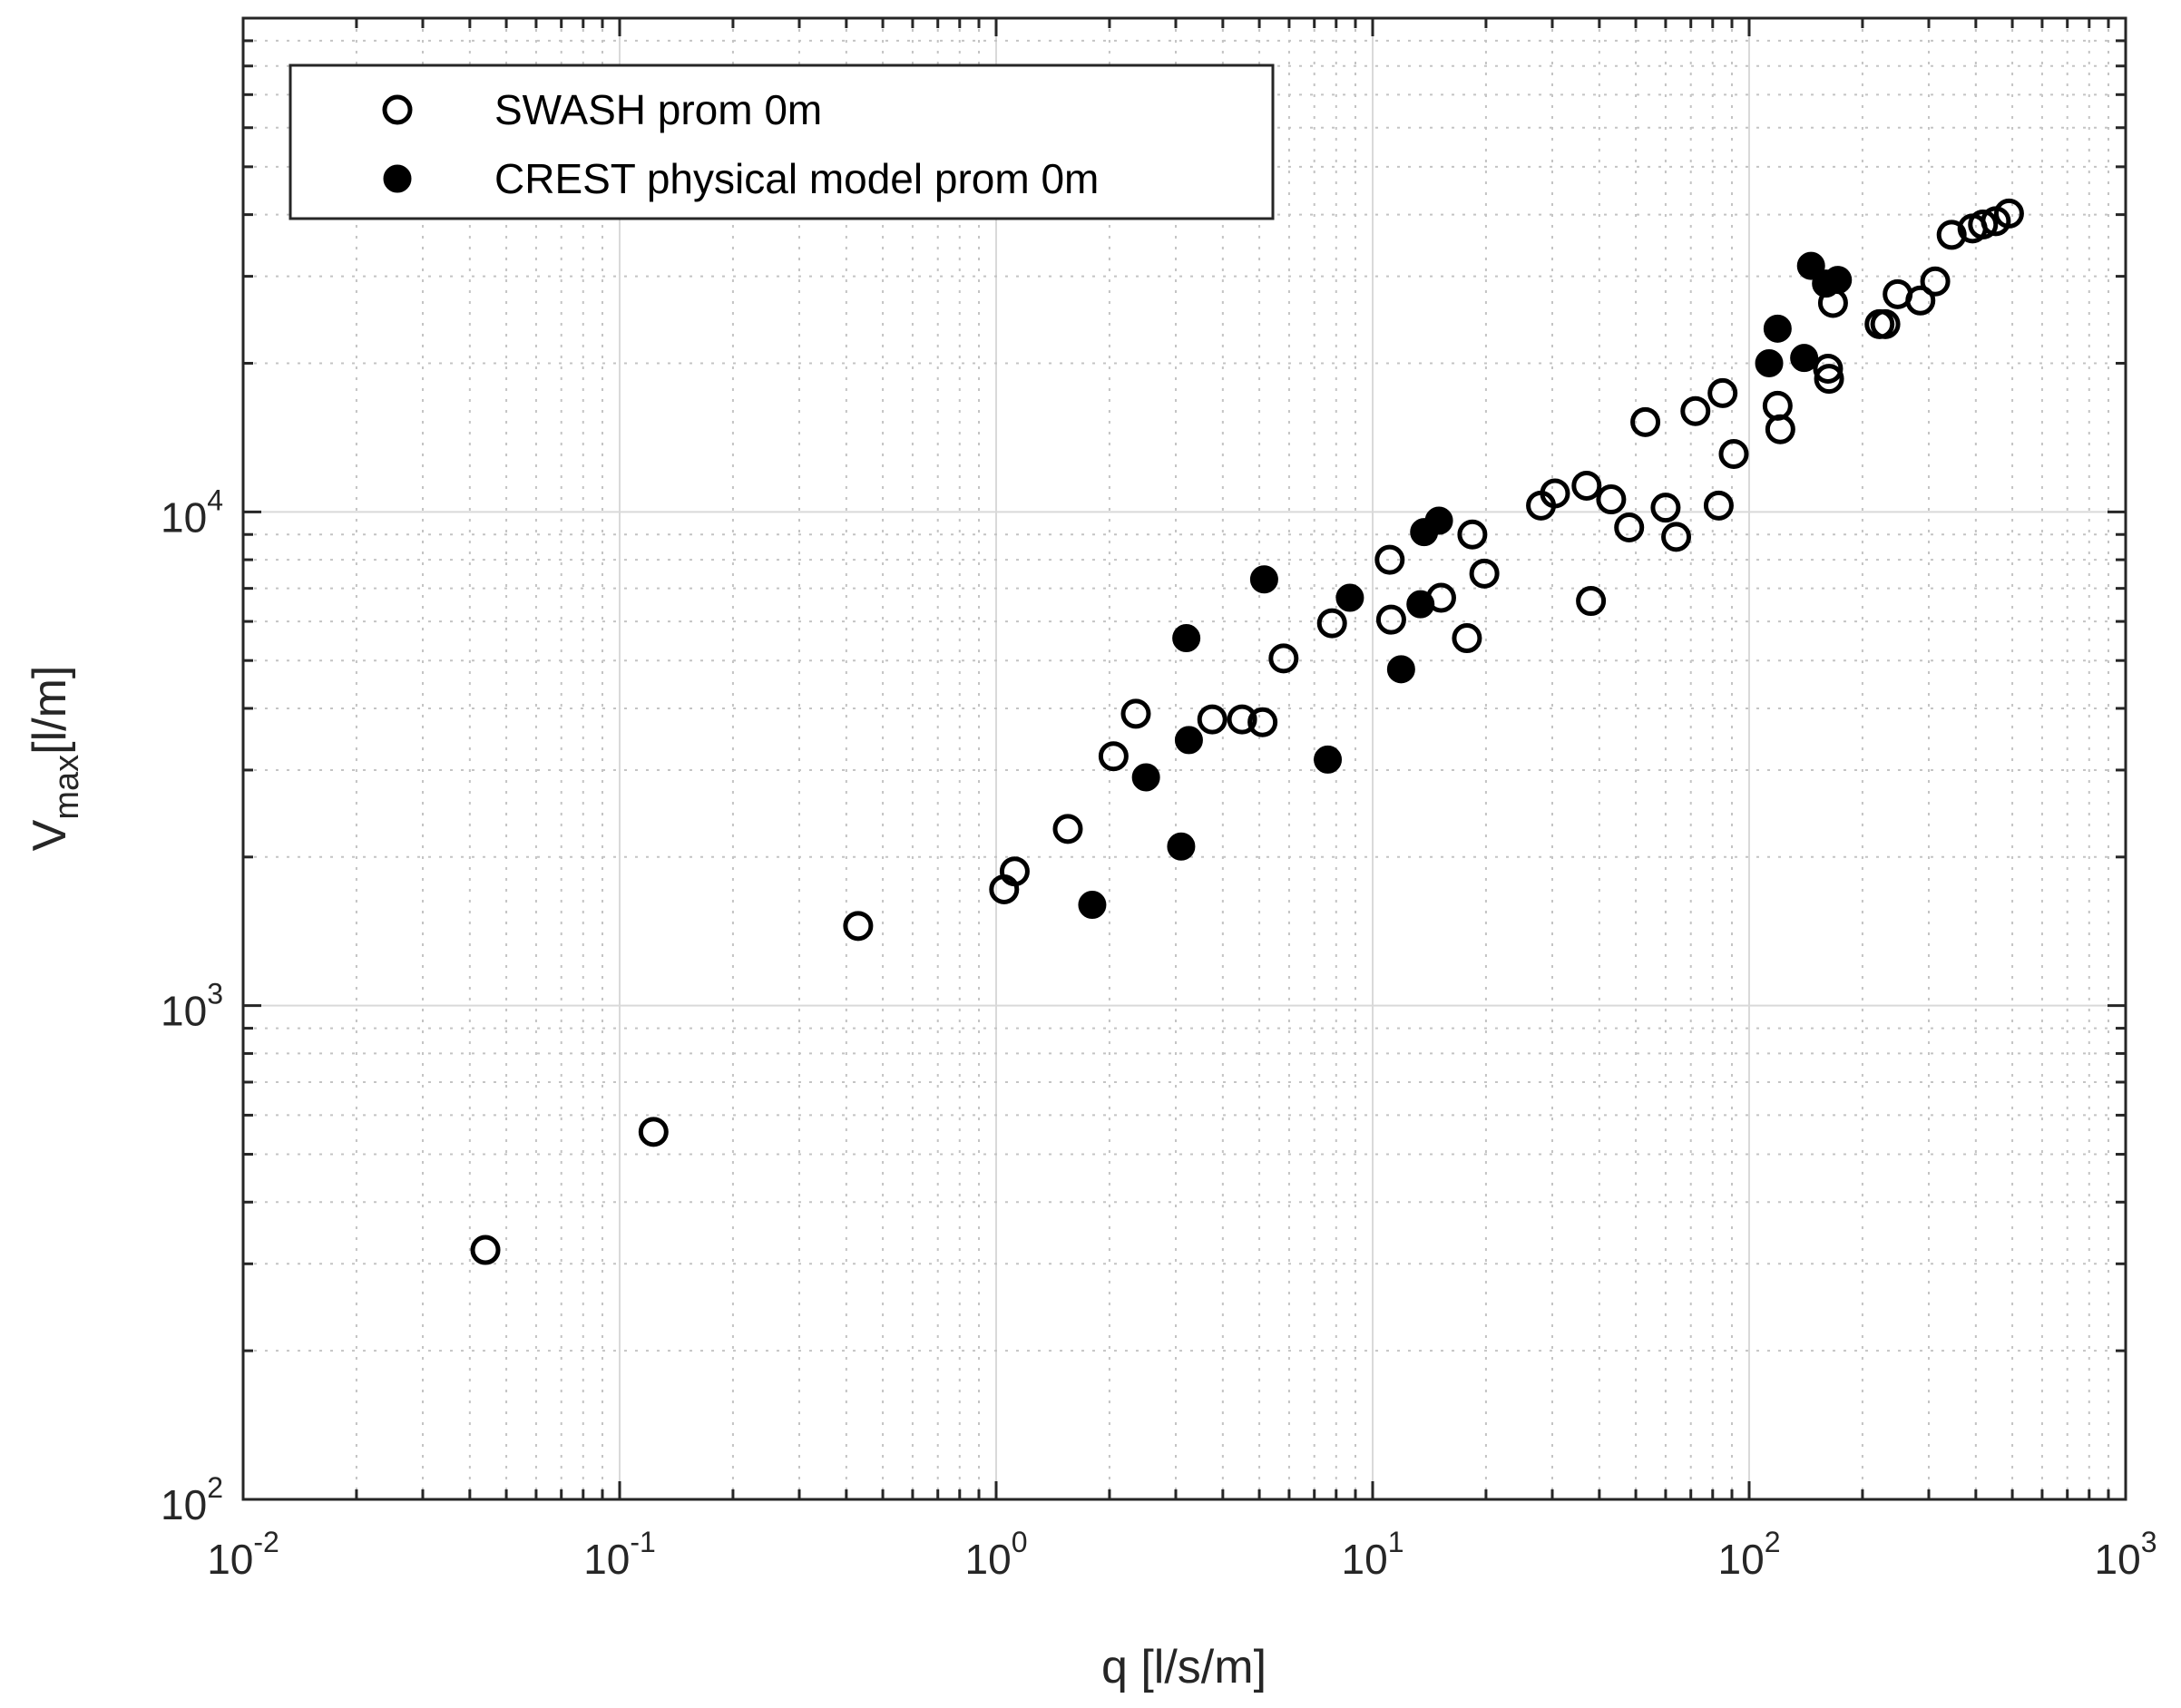 The height and width of the screenshot is (1708, 2181). Describe the element at coordinates (1182, 1555) in the screenshot. I see `x-tick-labels: 10⁻² 10⁻¹ 10⁰ 10¹ 10² 10³` at that location.